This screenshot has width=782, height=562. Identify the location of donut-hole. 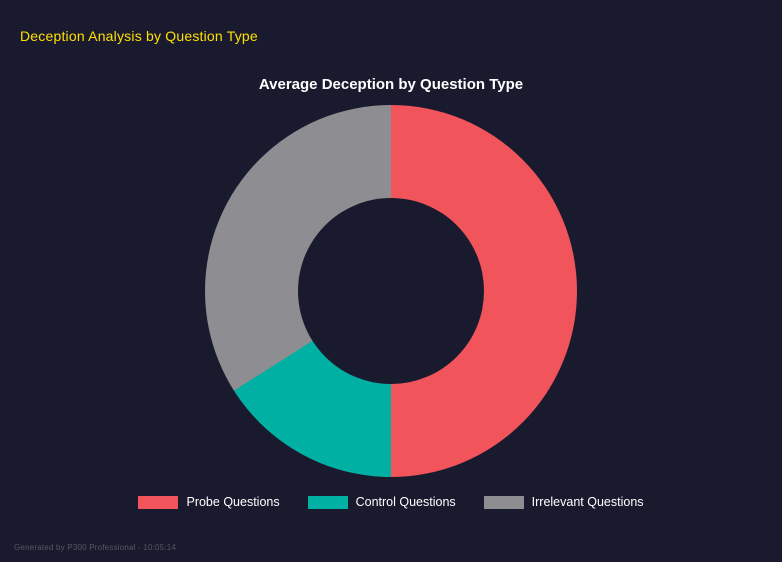
(391, 291).